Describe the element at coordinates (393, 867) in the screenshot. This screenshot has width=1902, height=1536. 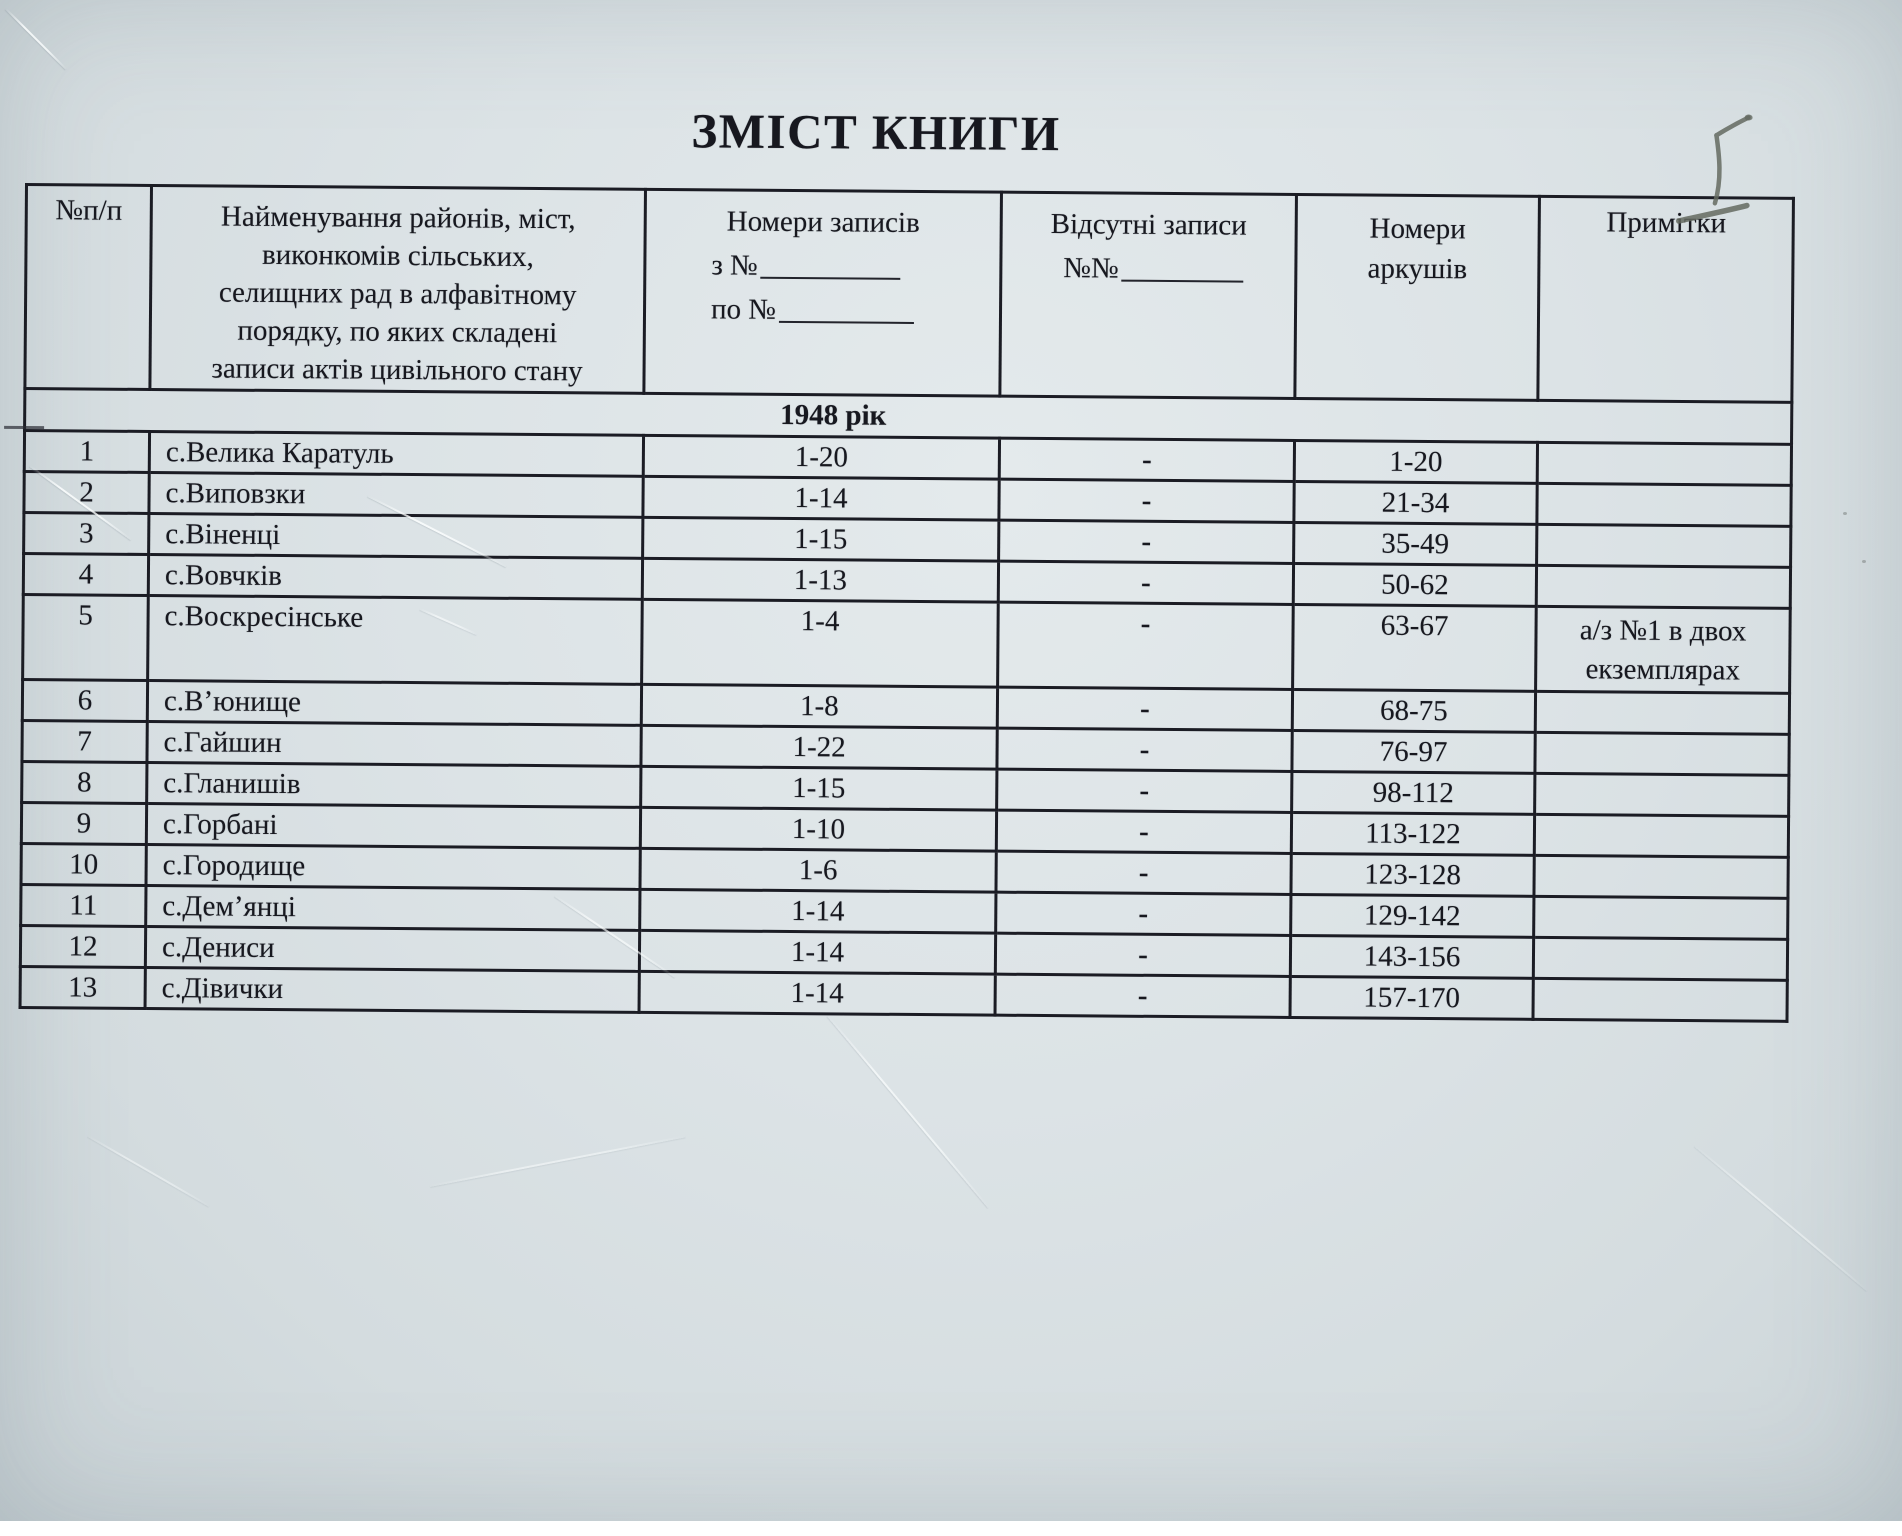
I see `settlement-name: с.Городище` at that location.